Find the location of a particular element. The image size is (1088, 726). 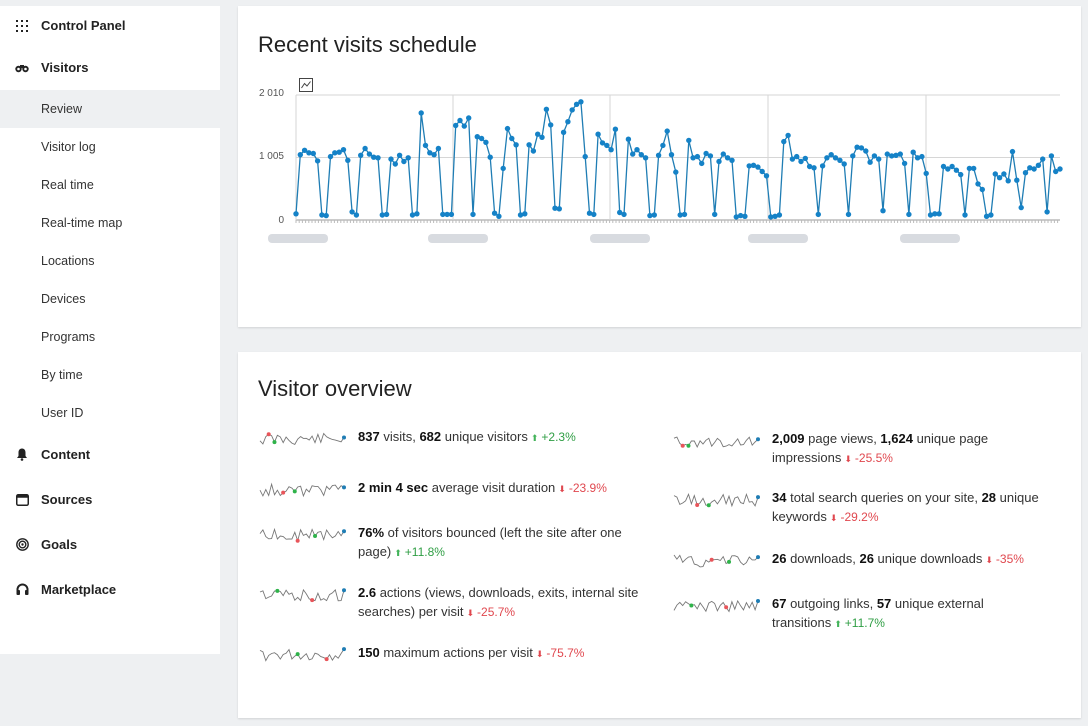

nav-visitors: Visitors is located at coordinates (110, 67).